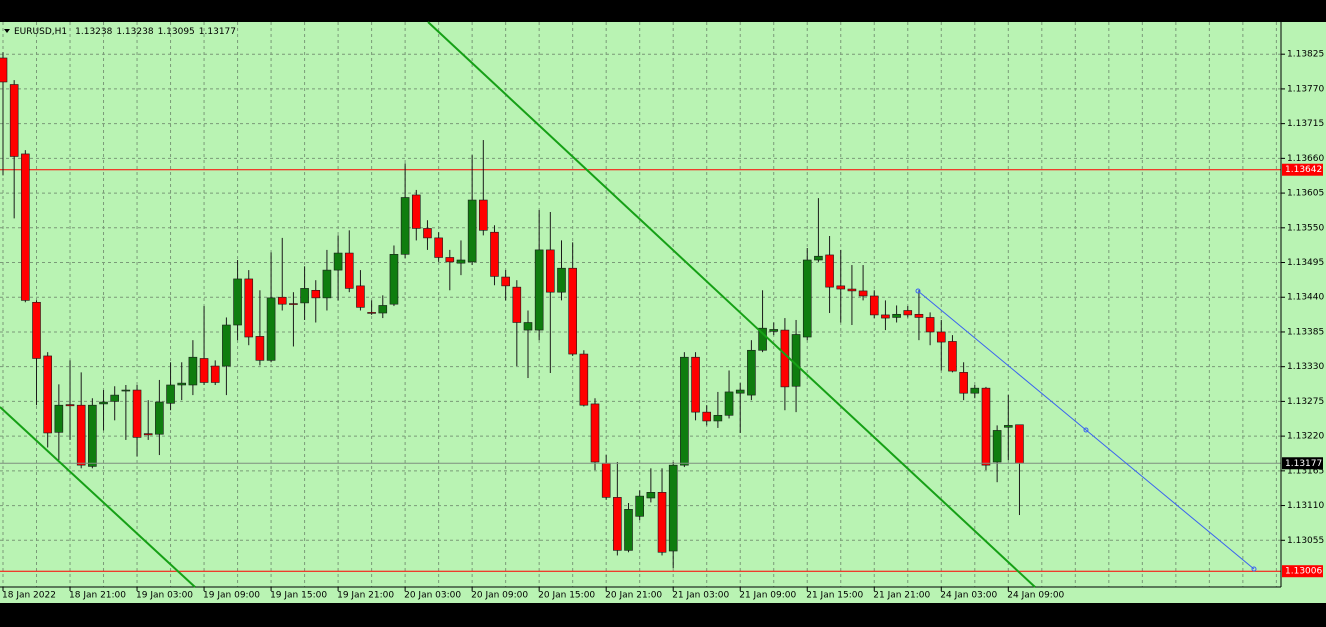 Image resolution: width=1326 pixels, height=627 pixels. I want to click on x-tick-label: 24 Jan 09:00, so click(1035, 596).